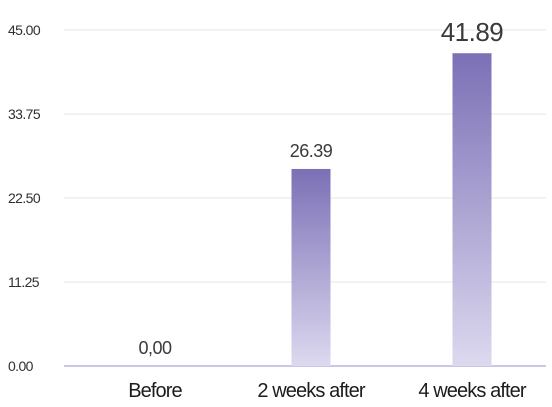 The image size is (552, 407). Describe the element at coordinates (155, 391) in the screenshot. I see `x-category-label: Before` at that location.